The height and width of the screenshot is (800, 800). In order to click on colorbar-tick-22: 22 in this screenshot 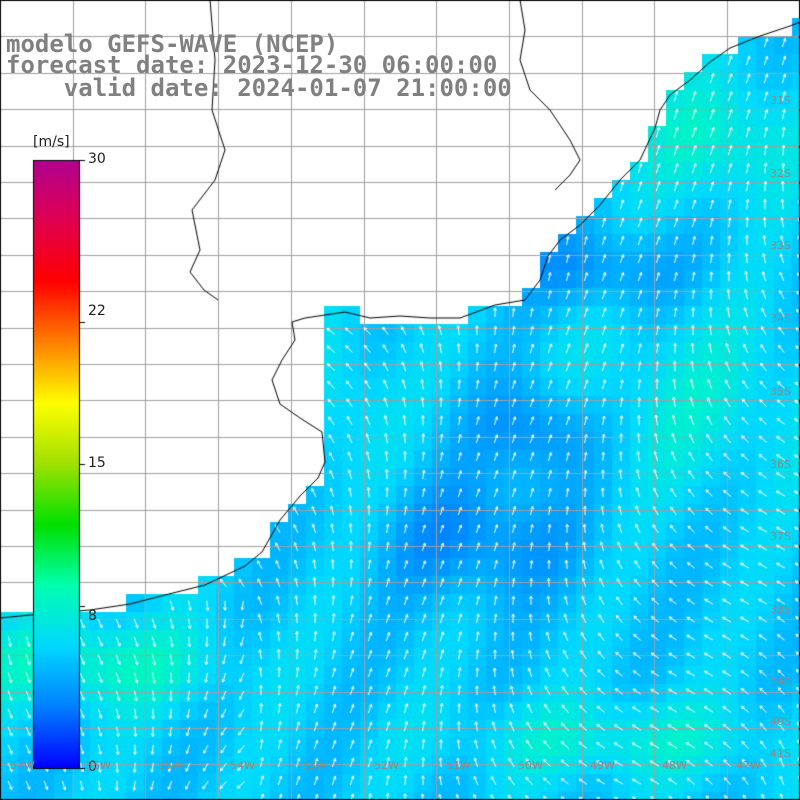, I will do `click(97, 311)`.